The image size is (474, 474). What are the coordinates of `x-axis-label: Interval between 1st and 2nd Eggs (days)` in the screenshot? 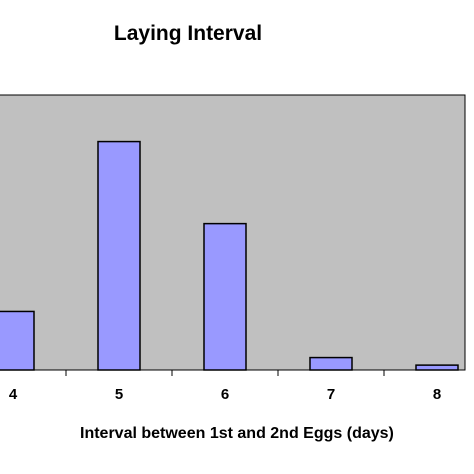 It's located at (237, 433).